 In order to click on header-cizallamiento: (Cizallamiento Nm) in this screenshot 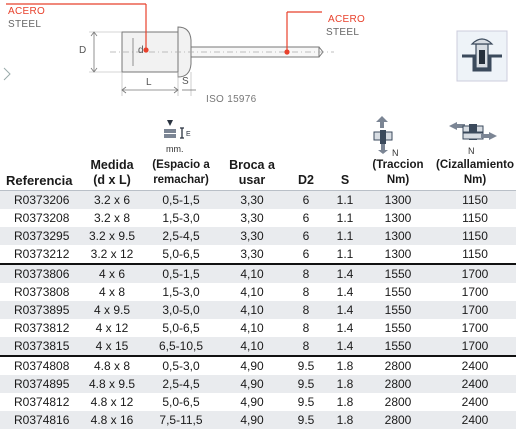, I will do `click(475, 174)`.